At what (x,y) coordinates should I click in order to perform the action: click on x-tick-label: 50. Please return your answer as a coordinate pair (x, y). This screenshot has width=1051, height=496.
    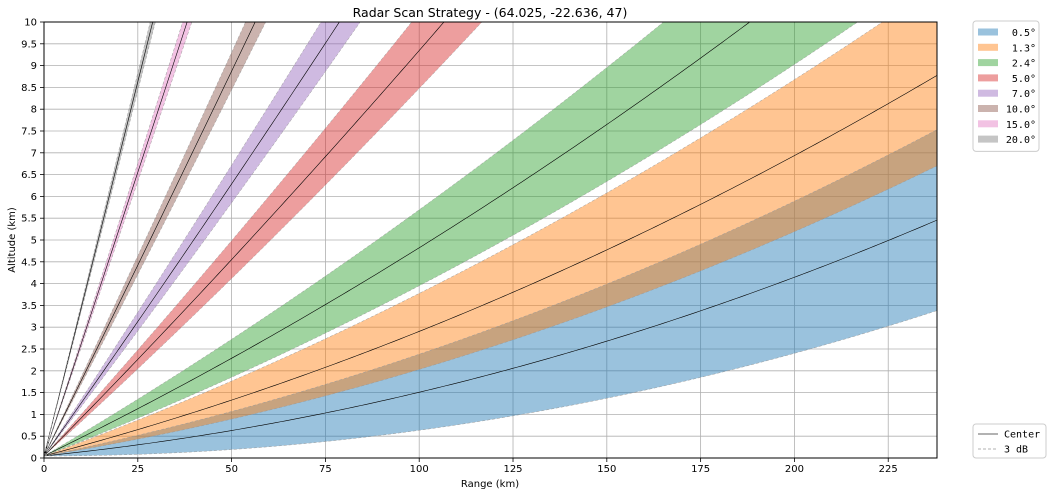
    Looking at the image, I should click on (231, 469).